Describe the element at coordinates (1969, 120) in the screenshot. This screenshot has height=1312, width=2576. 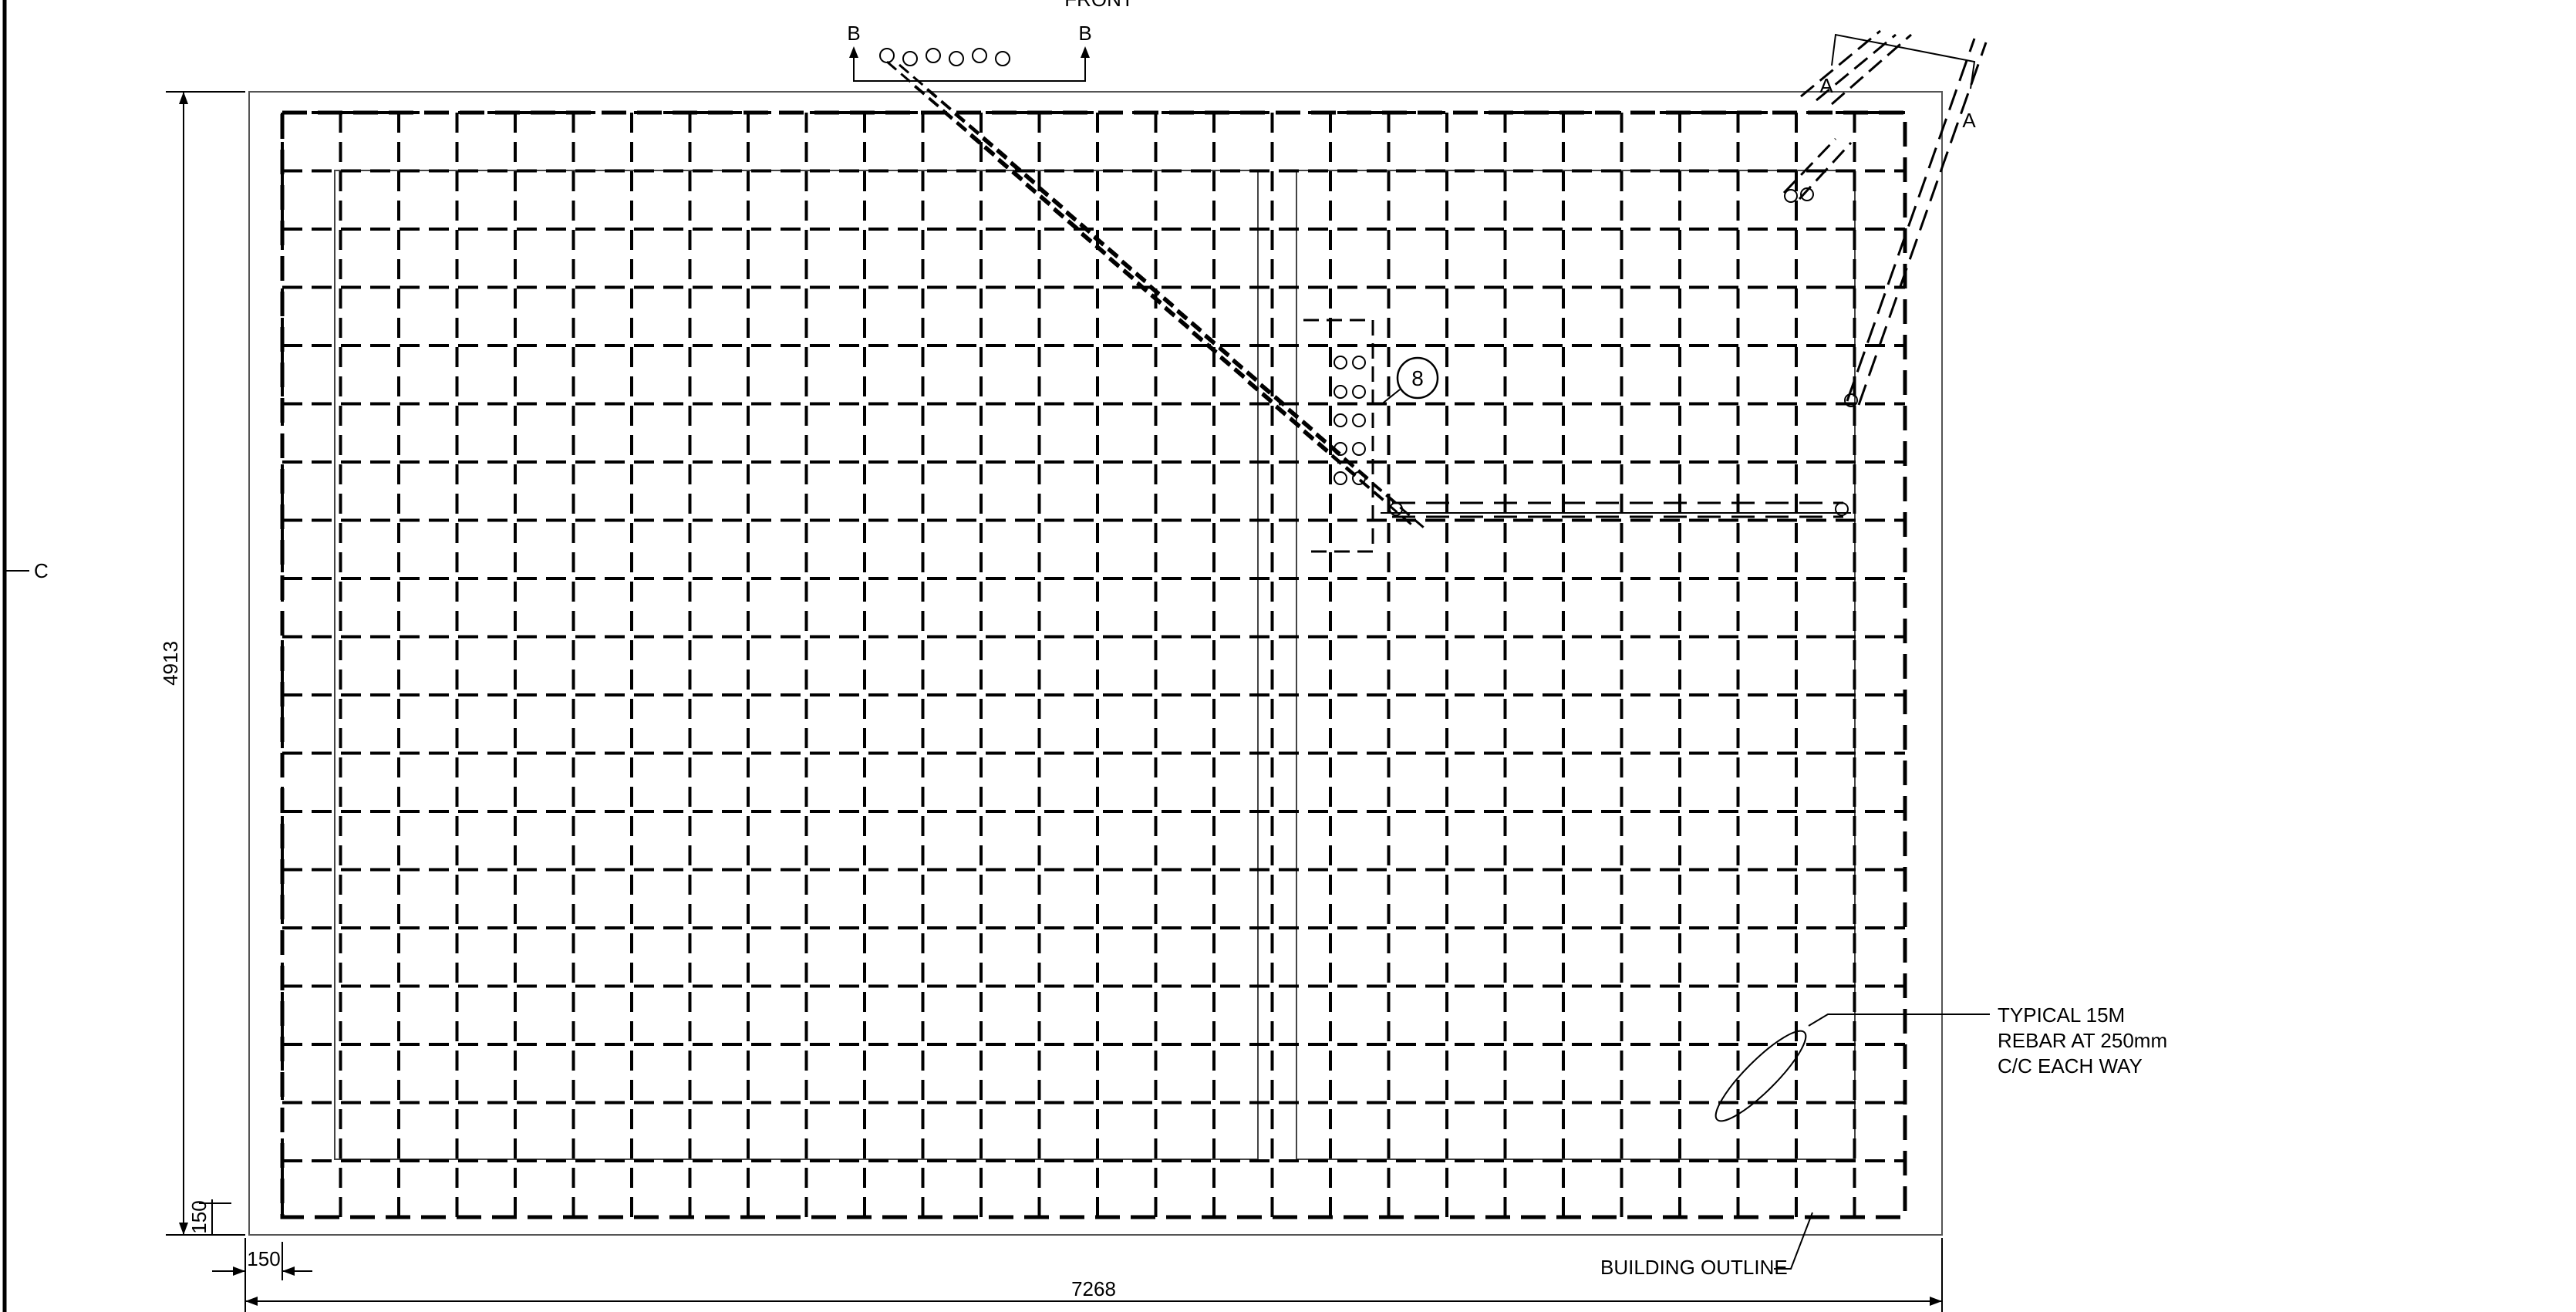
I see `section-a-right-label: A` at that location.